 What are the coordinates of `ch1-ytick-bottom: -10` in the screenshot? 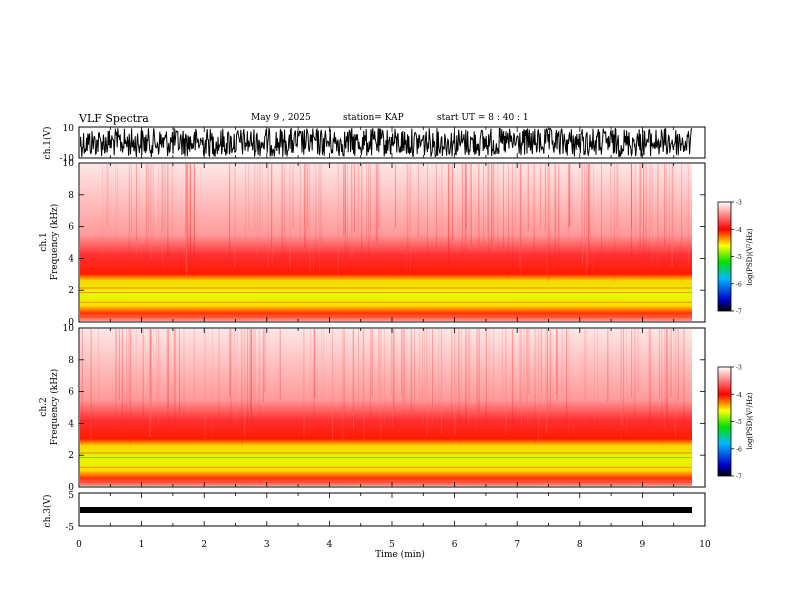 It's located at (67, 159).